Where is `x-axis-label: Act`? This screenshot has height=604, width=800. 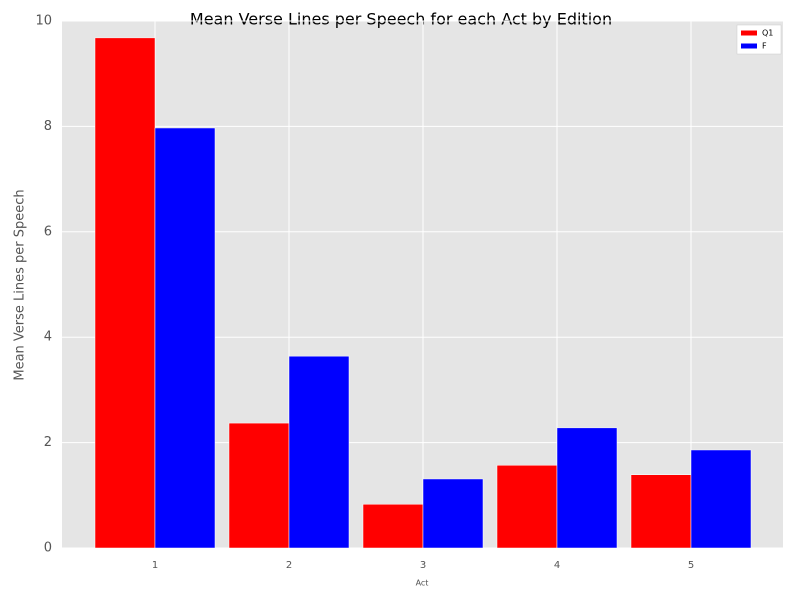 x-axis-label: Act is located at coordinates (422, 583).